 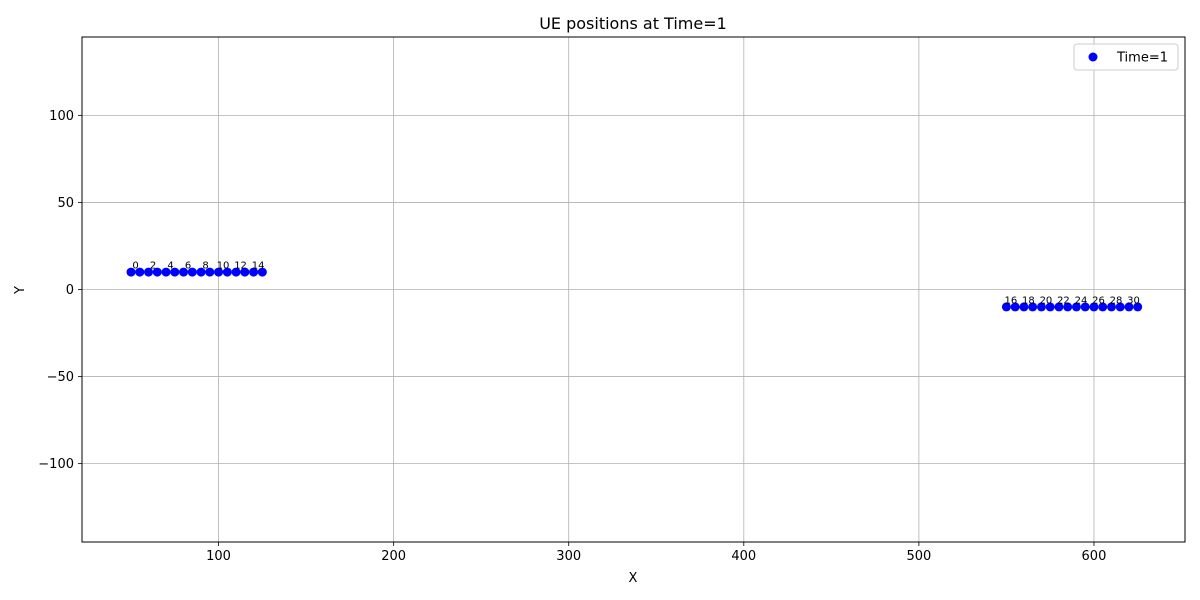 I want to click on points-layer, so click(x=634, y=289).